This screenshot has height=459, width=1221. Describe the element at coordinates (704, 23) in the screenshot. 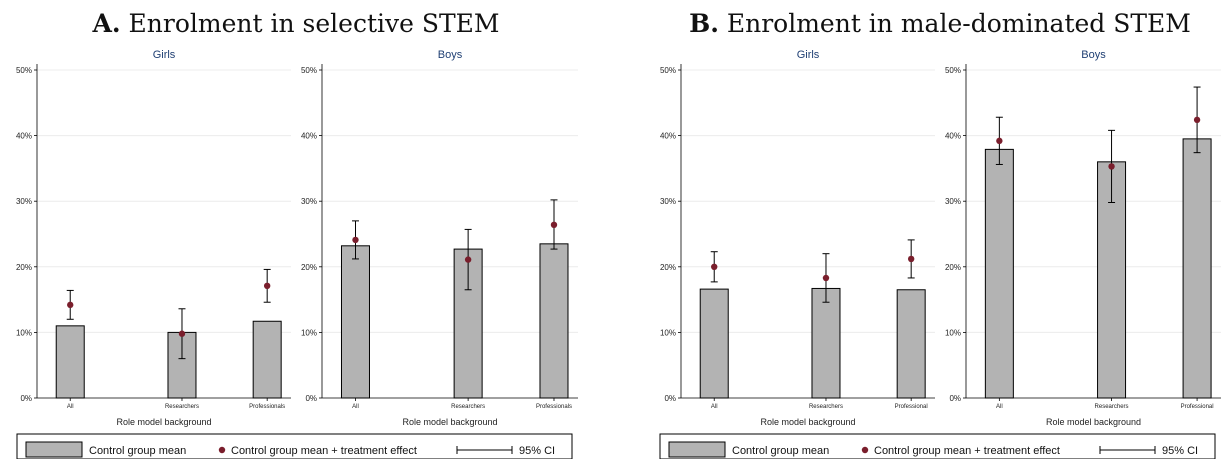

I see `panel-b-title-letter: B.` at that location.